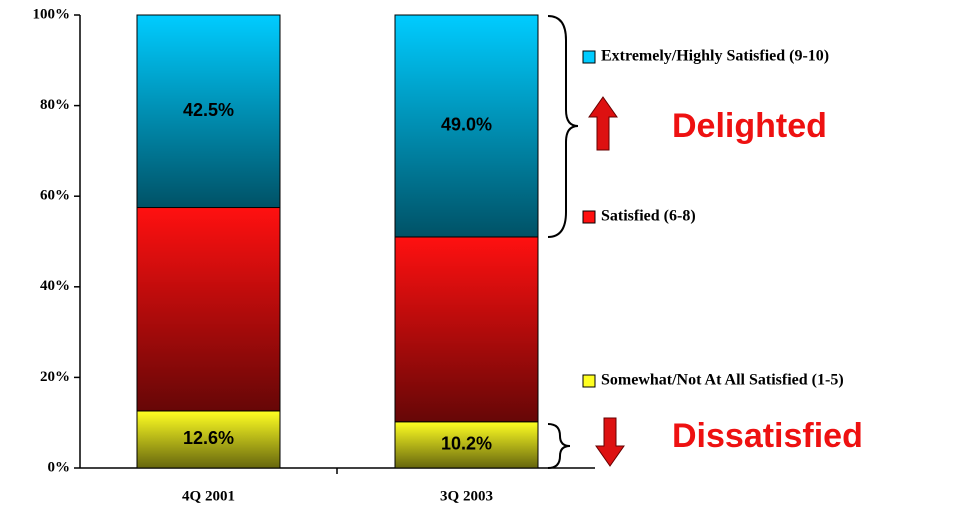 The height and width of the screenshot is (518, 975). Describe the element at coordinates (648, 216) in the screenshot. I see `legend-label: Satisfied (6-8)` at that location.